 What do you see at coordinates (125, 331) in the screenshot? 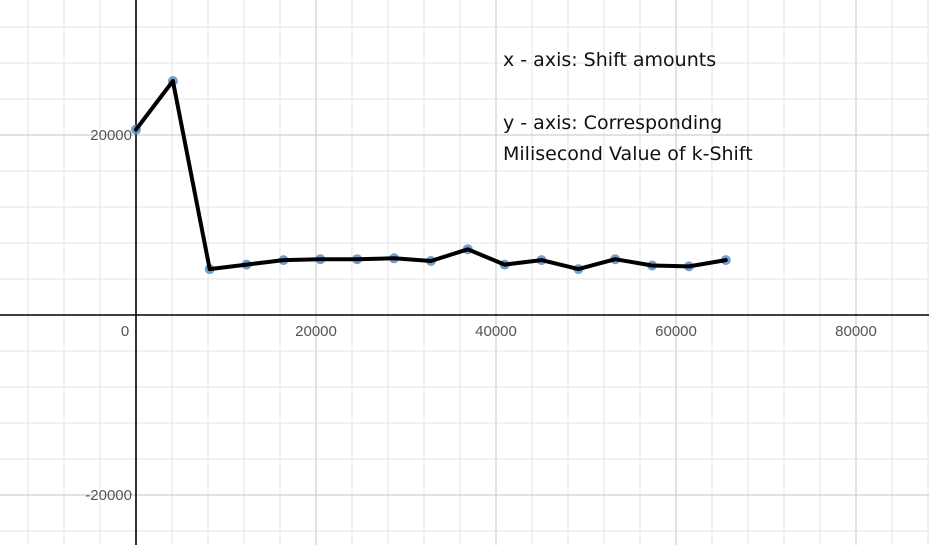
I see `x-tick-label: 0` at bounding box center [125, 331].